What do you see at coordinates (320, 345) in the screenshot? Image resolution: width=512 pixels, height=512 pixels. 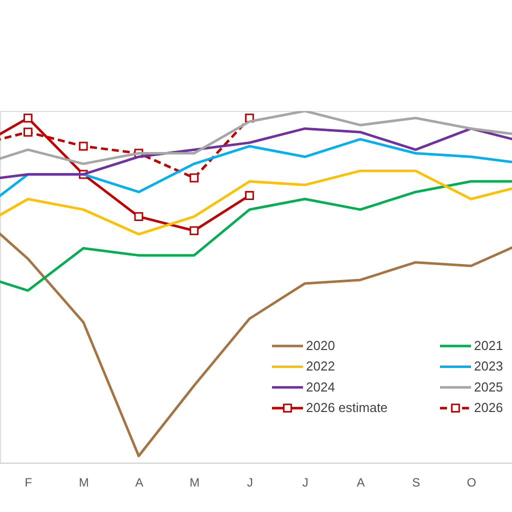 I see `legend-label: 2020` at bounding box center [320, 345].